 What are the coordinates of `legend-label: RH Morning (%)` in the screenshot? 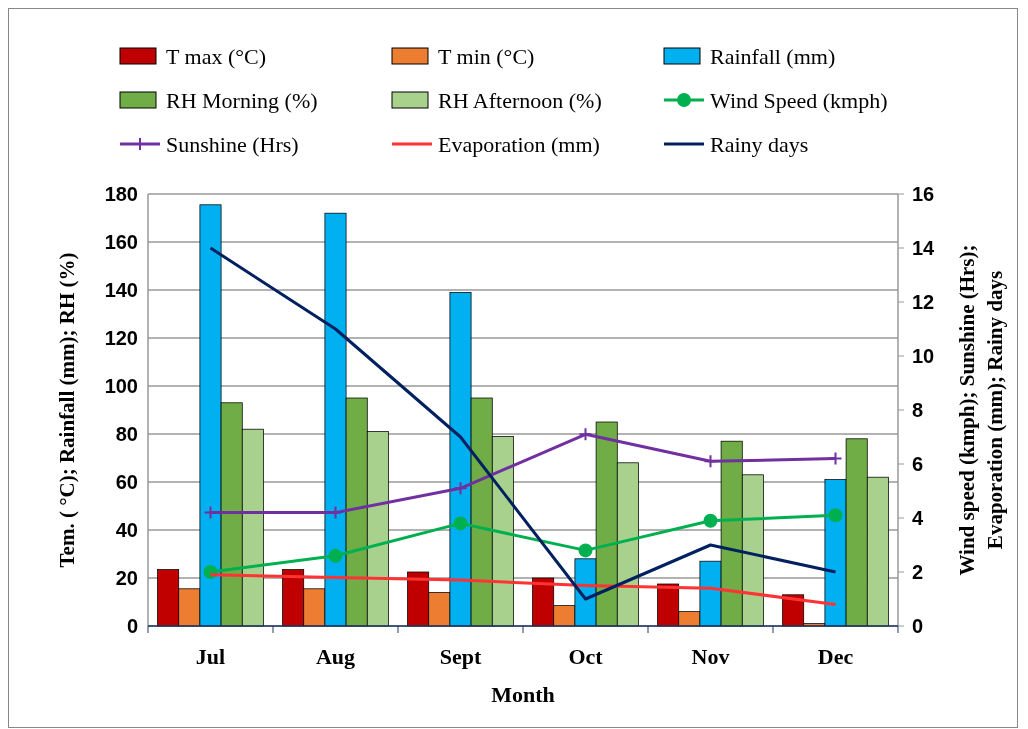 It's located at (242, 100).